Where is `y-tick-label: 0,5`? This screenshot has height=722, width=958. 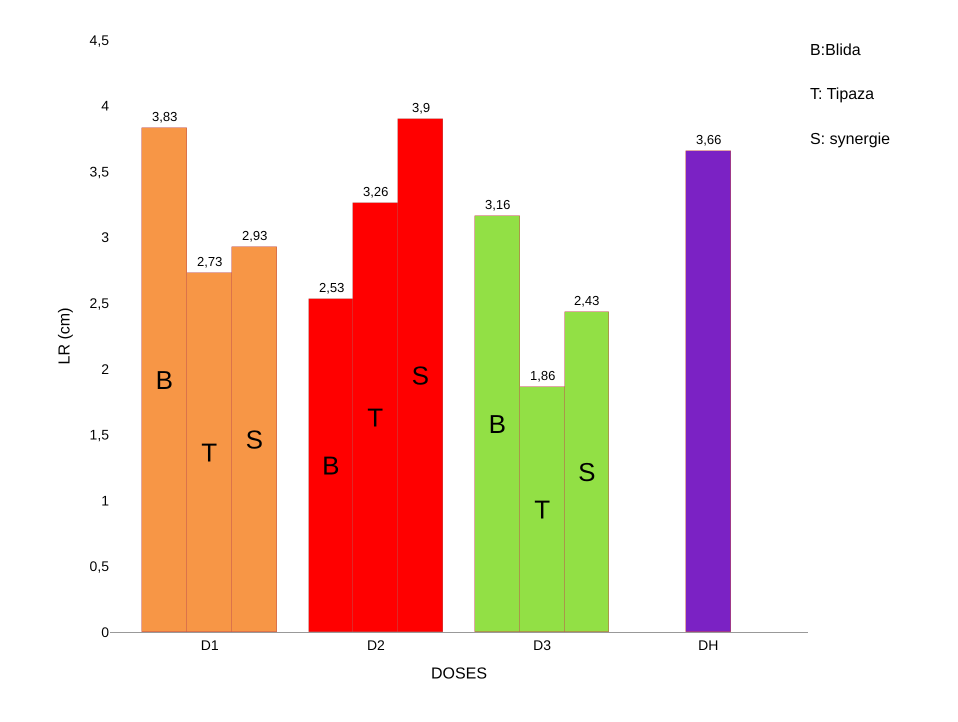
y-tick-label: 0,5 is located at coordinates (100, 566).